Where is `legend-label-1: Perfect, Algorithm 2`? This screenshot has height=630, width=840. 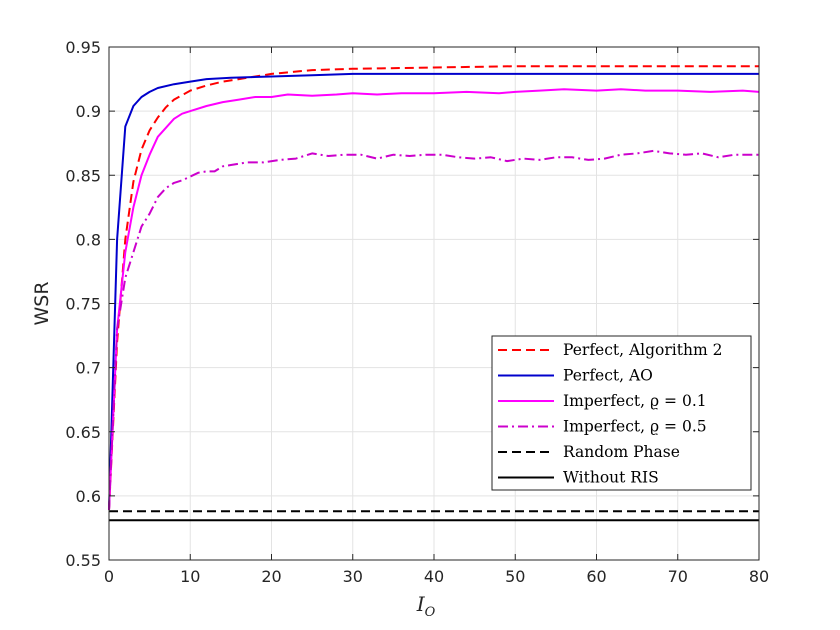 legend-label-1: Perfect, Algorithm 2 is located at coordinates (642, 350).